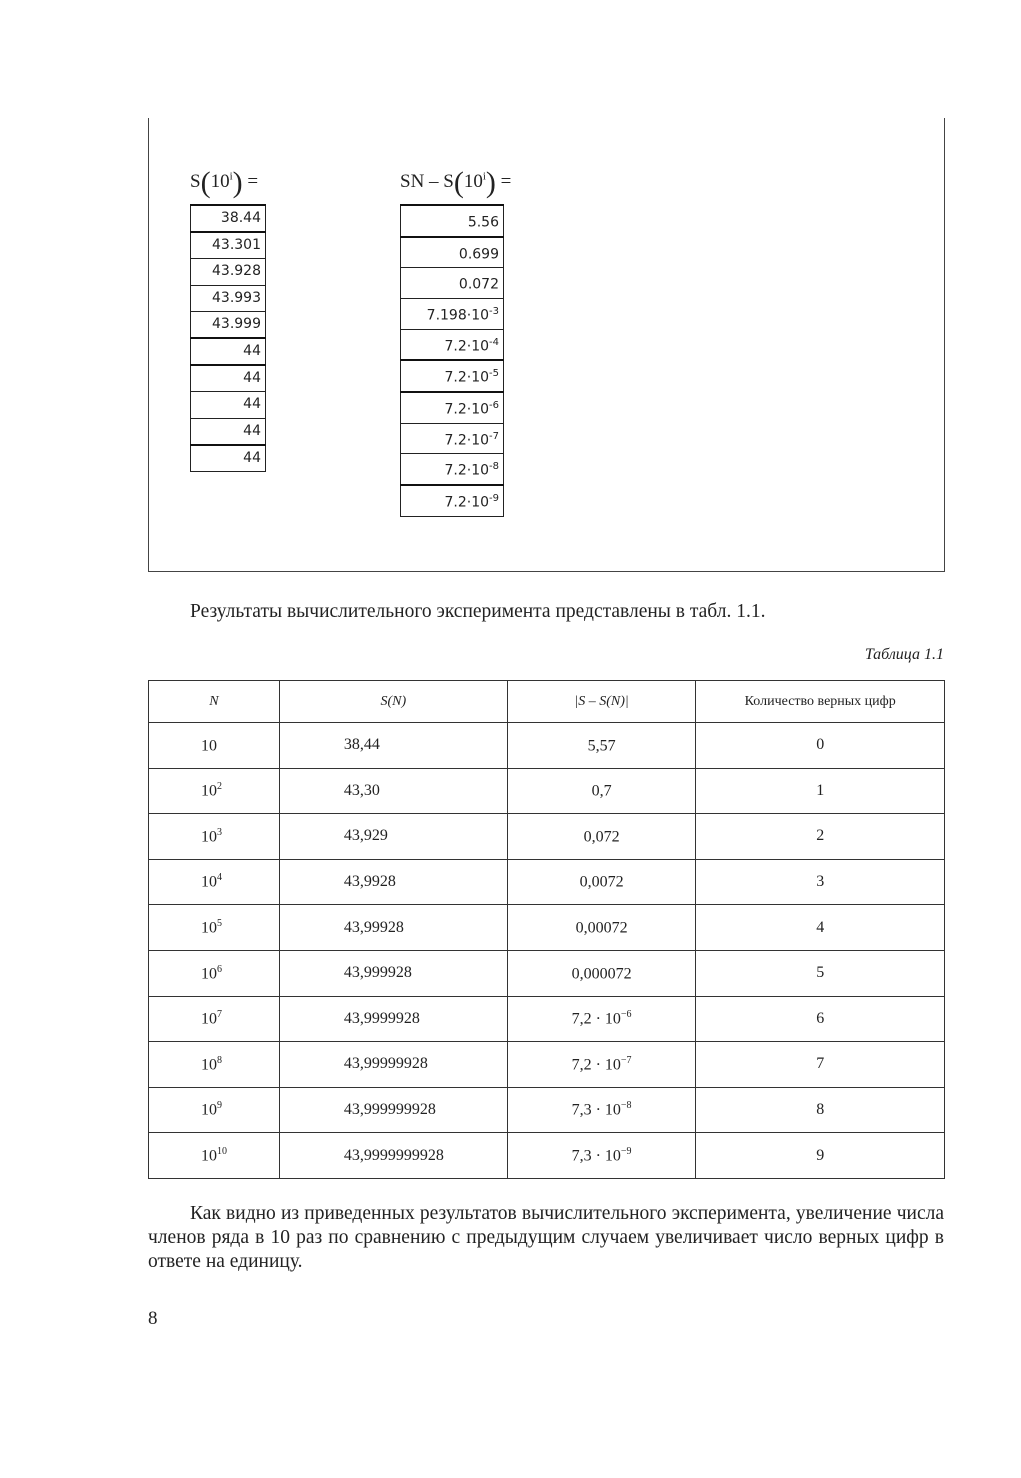 The width and height of the screenshot is (1021, 1478). What do you see at coordinates (601, 1064) in the screenshot?
I see `cell-error: 7,2 · 10−7` at bounding box center [601, 1064].